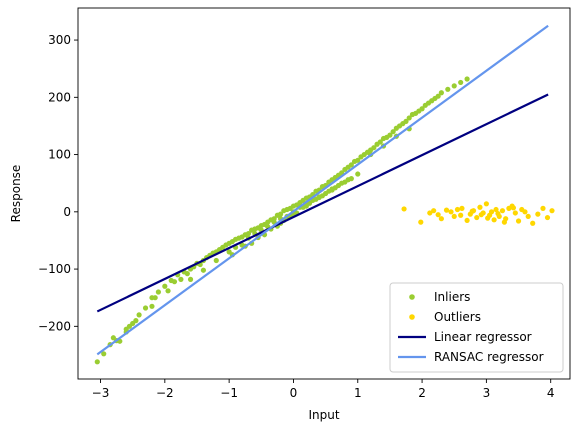  I want to click on x-tick-label: −3, so click(101, 393).